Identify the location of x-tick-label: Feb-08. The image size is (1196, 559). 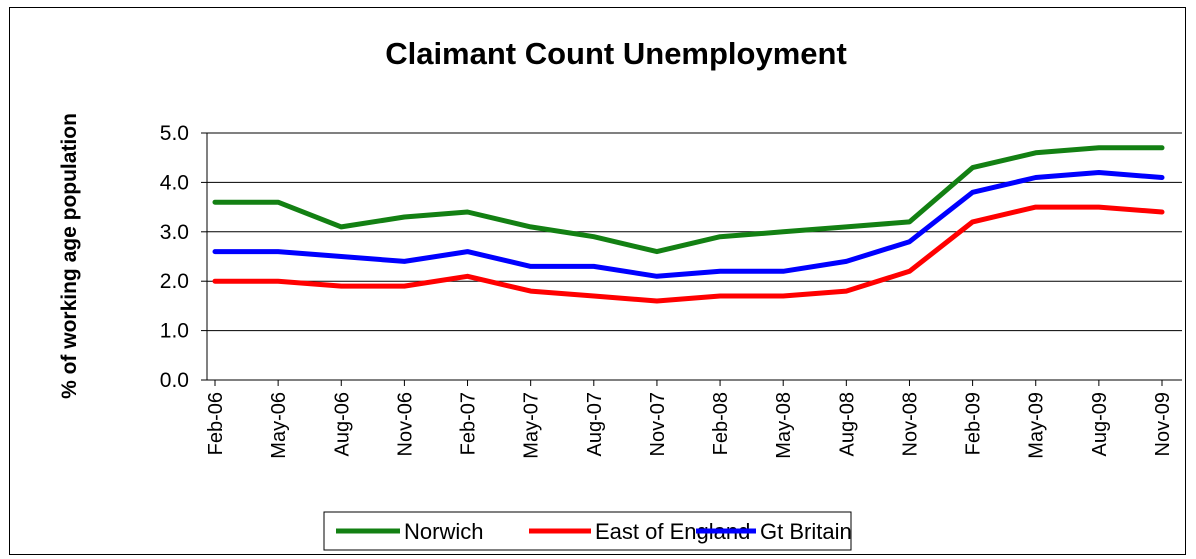
(721, 423).